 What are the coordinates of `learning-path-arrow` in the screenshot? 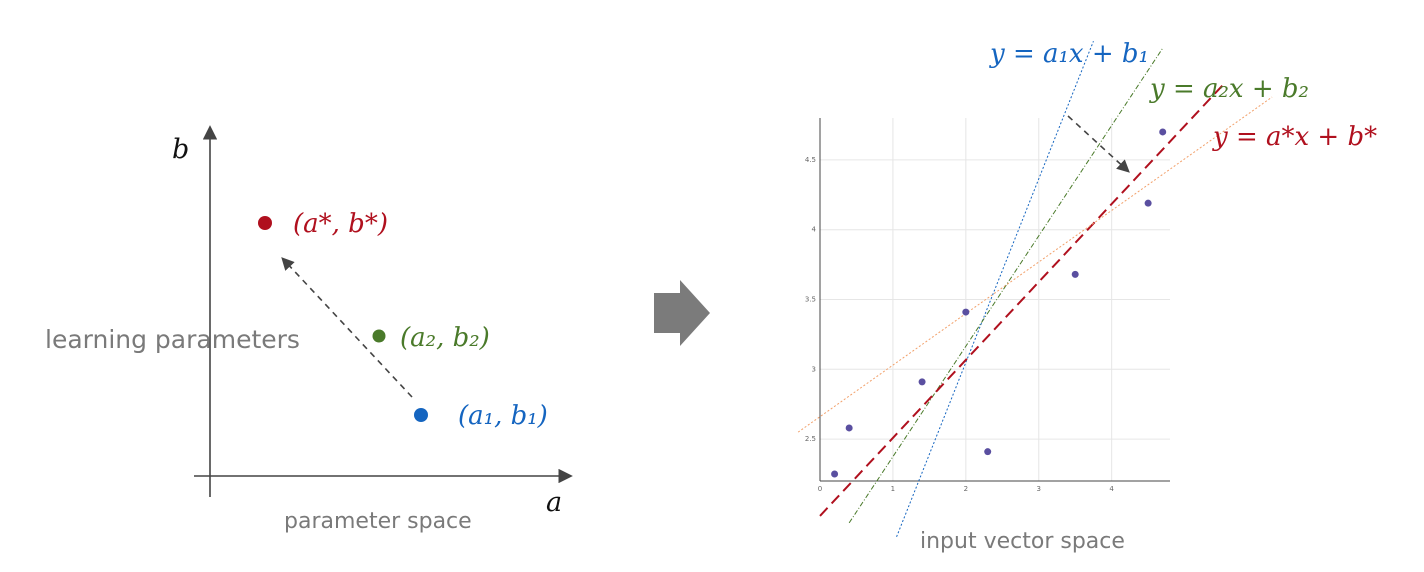 It's located at (347, 327).